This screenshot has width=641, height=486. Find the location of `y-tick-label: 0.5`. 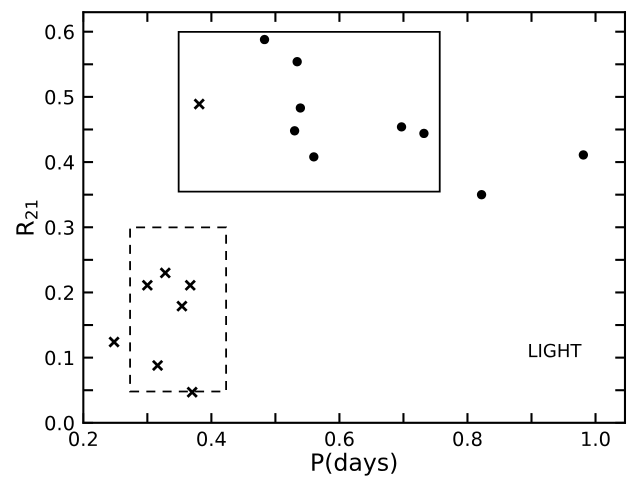

y-tick-label: 0.5 is located at coordinates (59, 97).